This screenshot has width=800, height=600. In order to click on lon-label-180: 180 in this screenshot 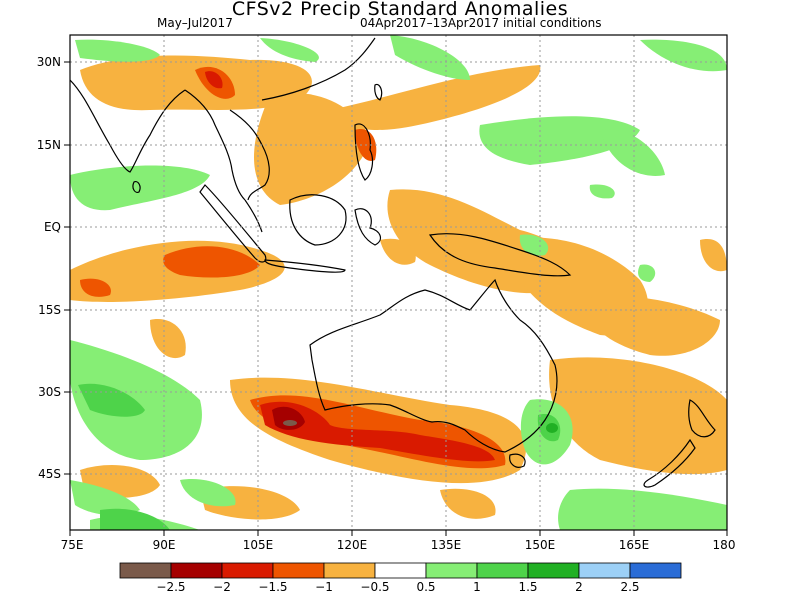, I will do `click(724, 545)`.